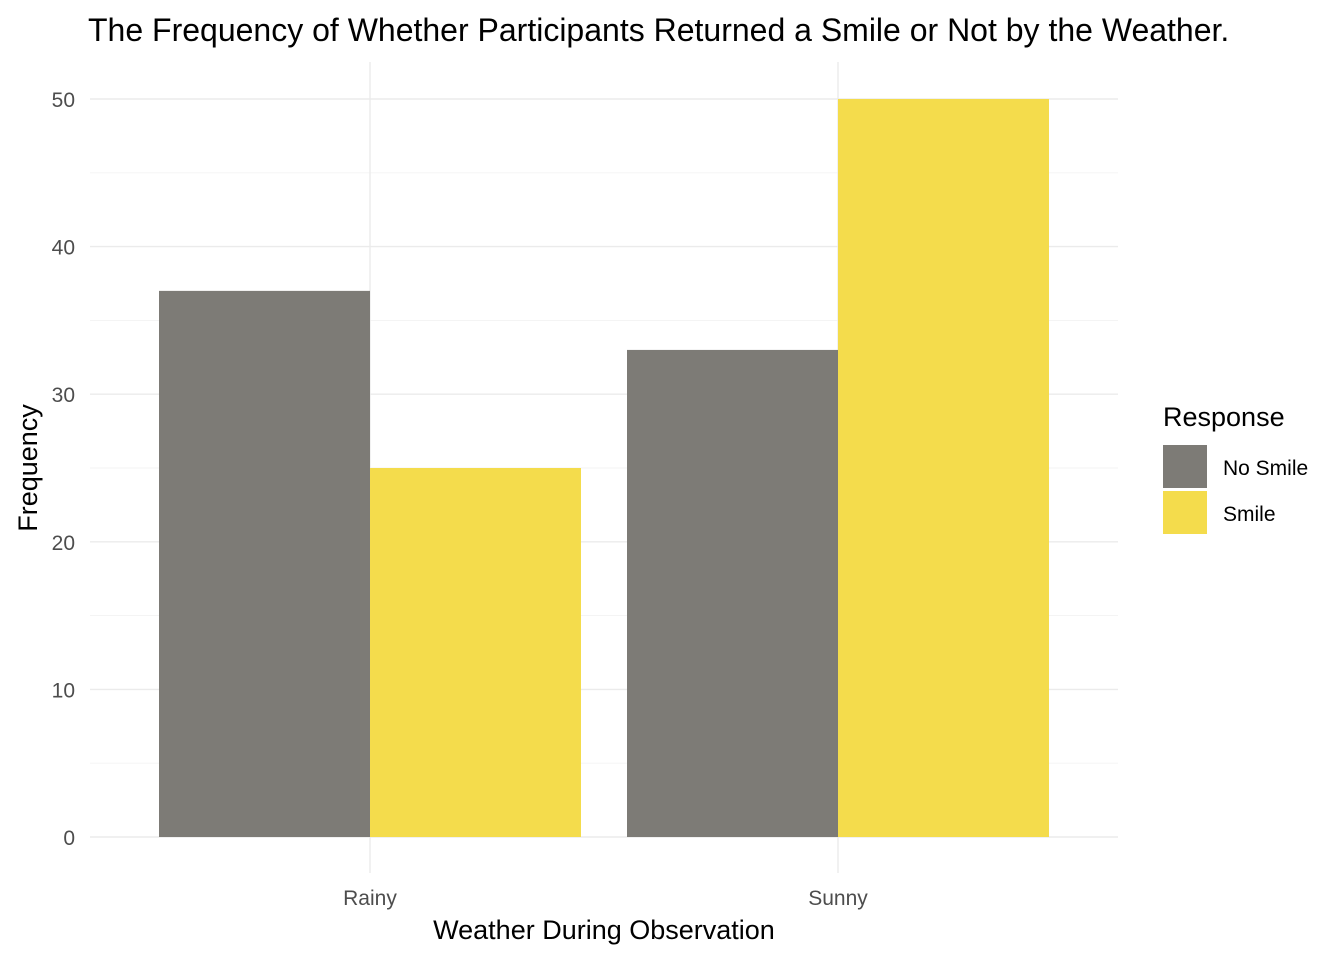 Image resolution: width=1344 pixels, height=960 pixels. Describe the element at coordinates (838, 898) in the screenshot. I see `x-tick-label: Sunny` at that location.